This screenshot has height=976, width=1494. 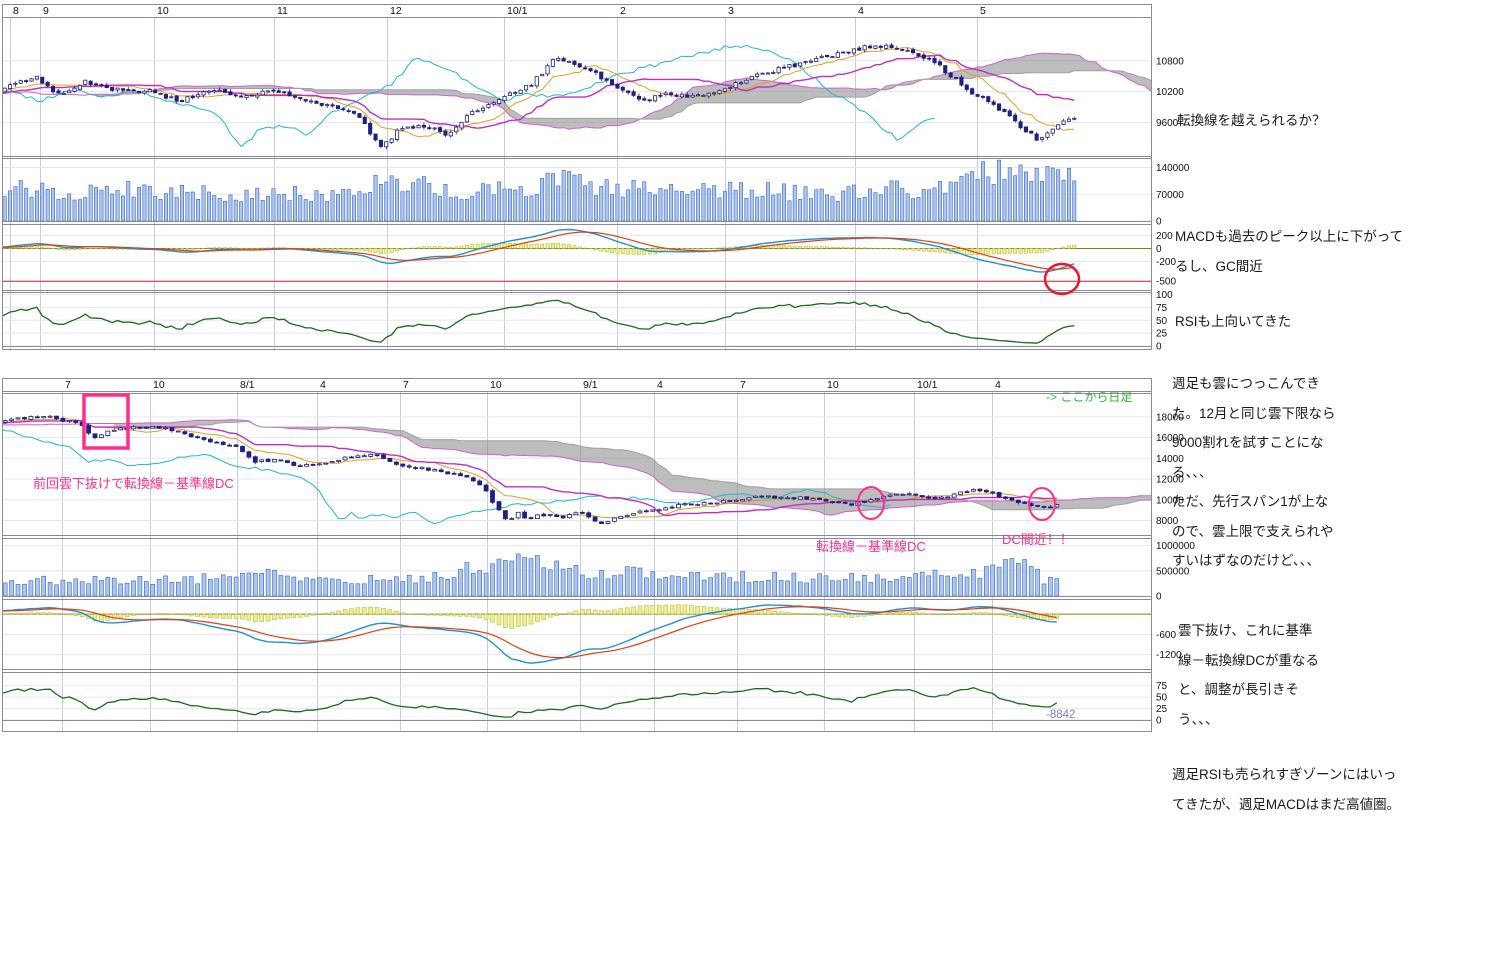 I want to click on weekly-rsi-line, so click(x=530, y=702).